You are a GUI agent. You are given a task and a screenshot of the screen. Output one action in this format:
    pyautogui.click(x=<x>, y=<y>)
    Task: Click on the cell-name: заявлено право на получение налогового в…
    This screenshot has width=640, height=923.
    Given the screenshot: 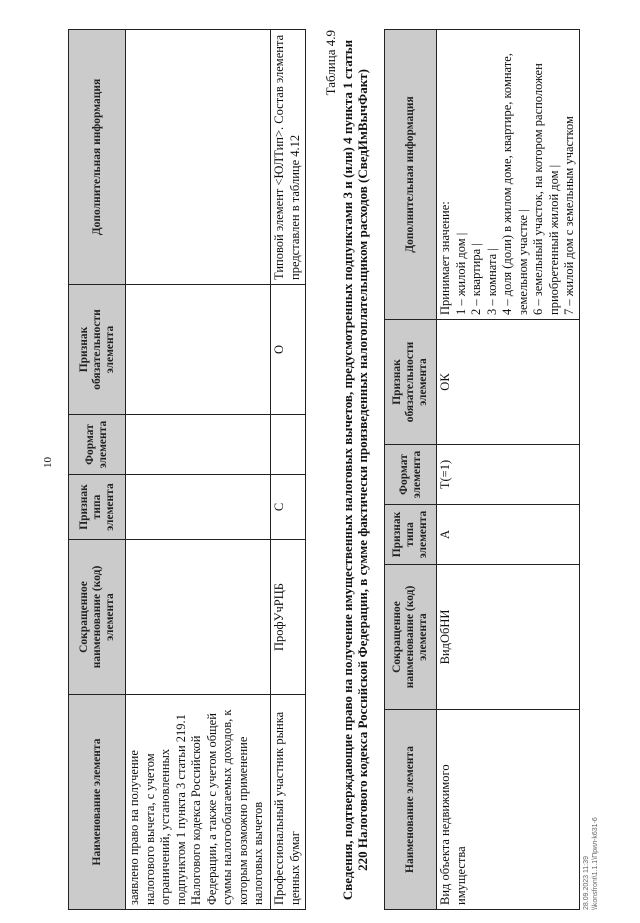 What is the action you would take?
    pyautogui.click(x=198, y=802)
    